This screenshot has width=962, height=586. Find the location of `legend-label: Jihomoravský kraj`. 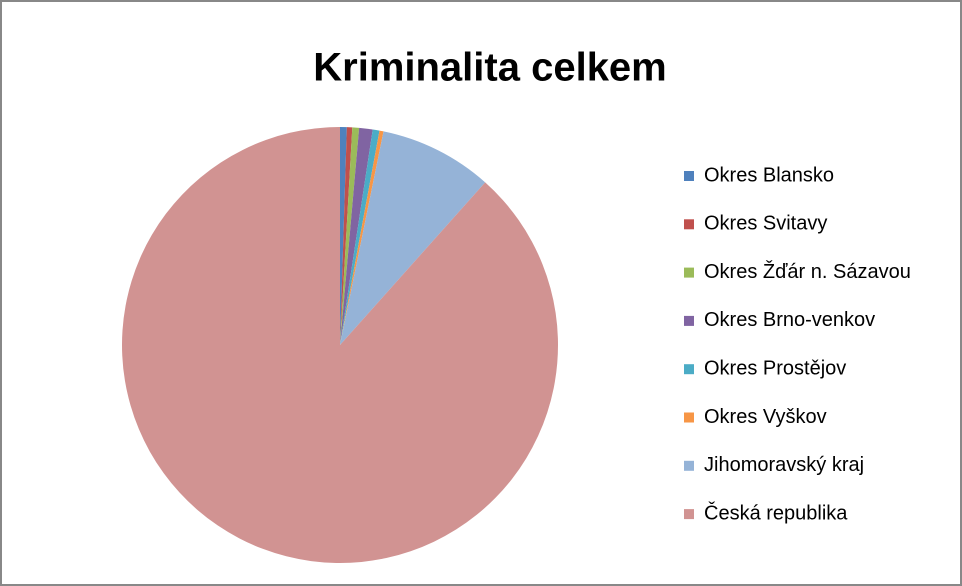

legend-label: Jihomoravský kraj is located at coordinates (784, 465).